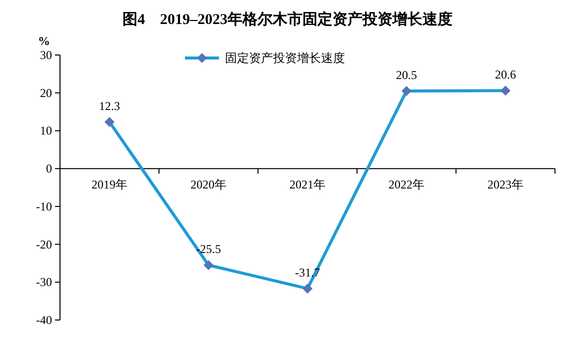 The image size is (575, 340). Describe the element at coordinates (308, 185) in the screenshot. I see `x-tick-label: 2021年` at that location.